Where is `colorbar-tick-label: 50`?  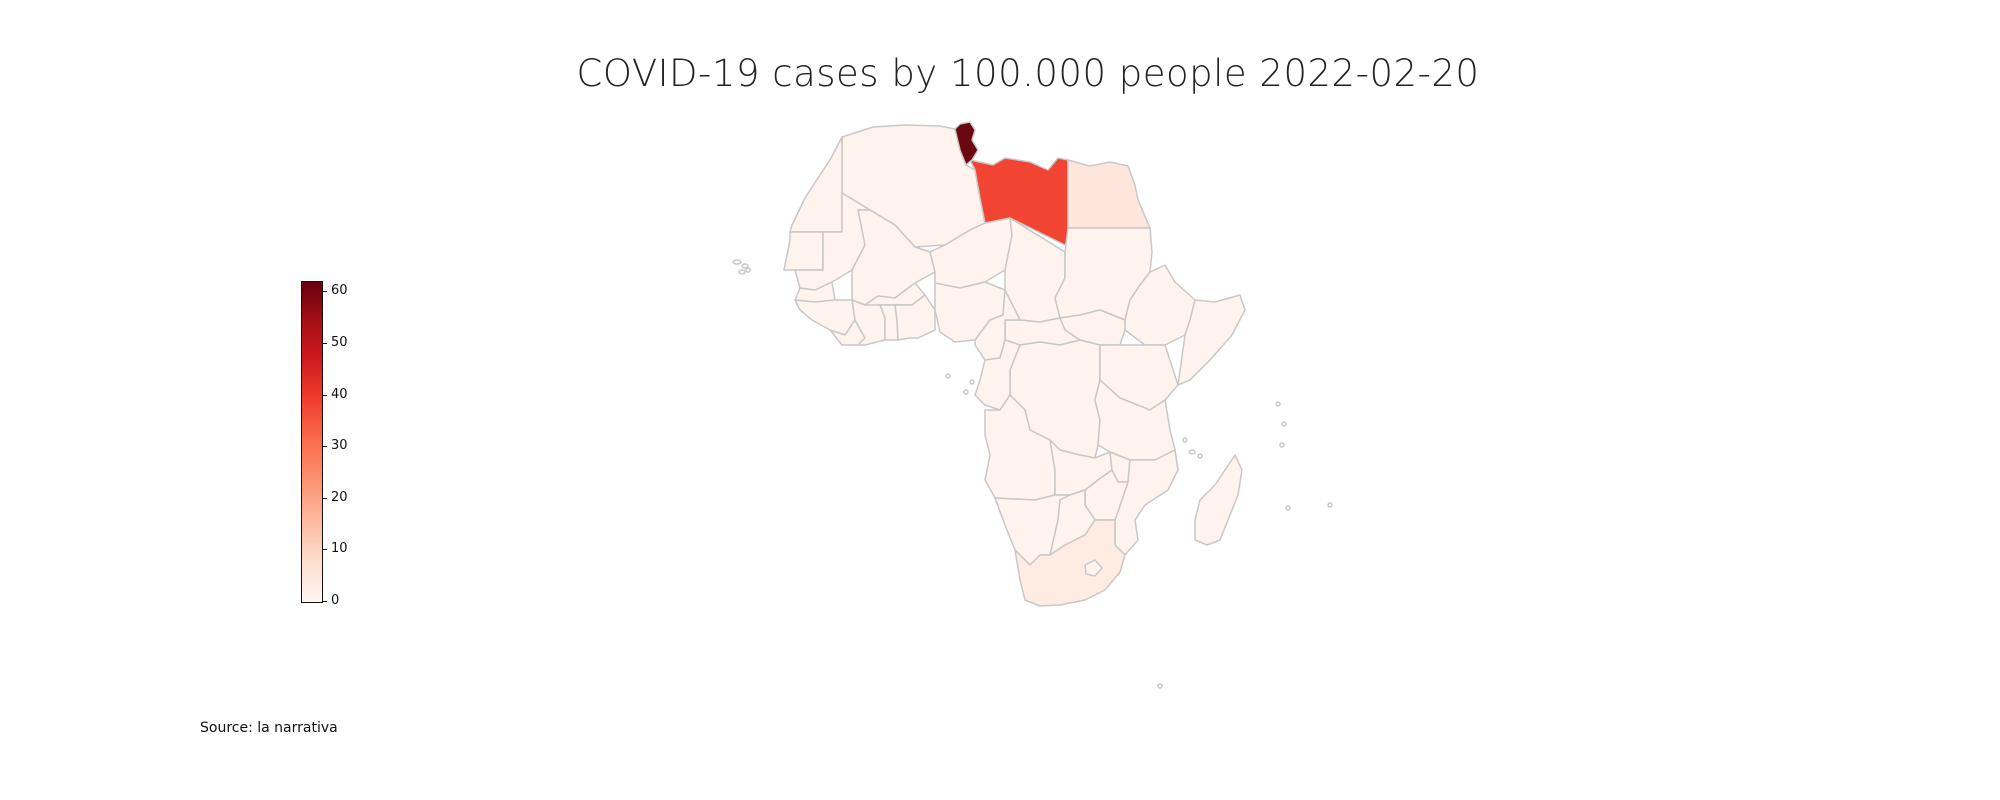 colorbar-tick-label: 50 is located at coordinates (339, 342).